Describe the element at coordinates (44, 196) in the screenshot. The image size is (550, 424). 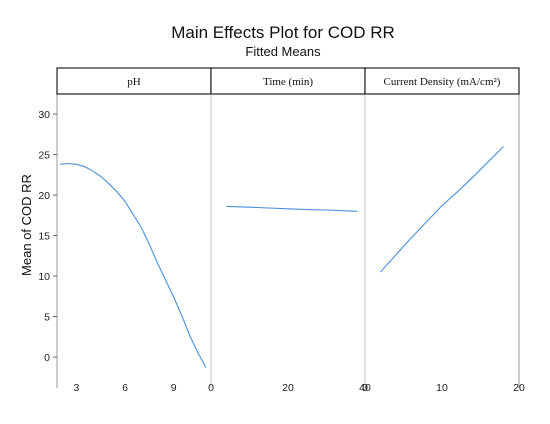
I see `y-tick-label: 20` at that location.